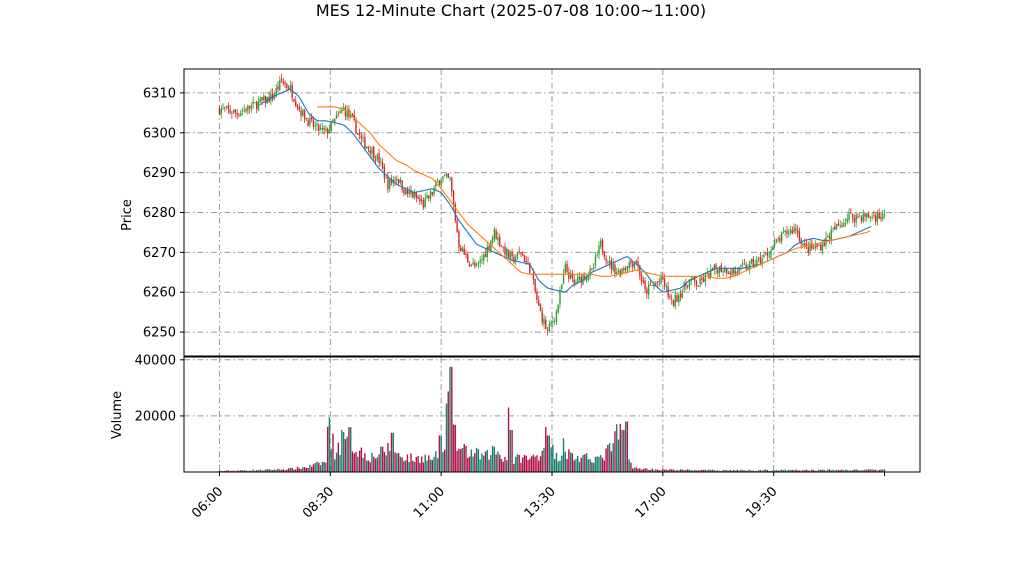 The height and width of the screenshot is (575, 1022). I want to click on price-tick-label: 6310, so click(159, 93).